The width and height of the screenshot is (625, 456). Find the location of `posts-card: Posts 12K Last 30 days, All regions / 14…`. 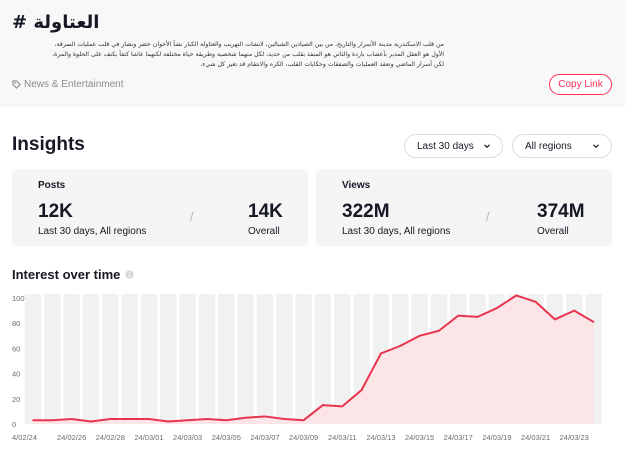

posts-card: Posts 12K Last 30 days, All regions / 14… is located at coordinates (160, 207).